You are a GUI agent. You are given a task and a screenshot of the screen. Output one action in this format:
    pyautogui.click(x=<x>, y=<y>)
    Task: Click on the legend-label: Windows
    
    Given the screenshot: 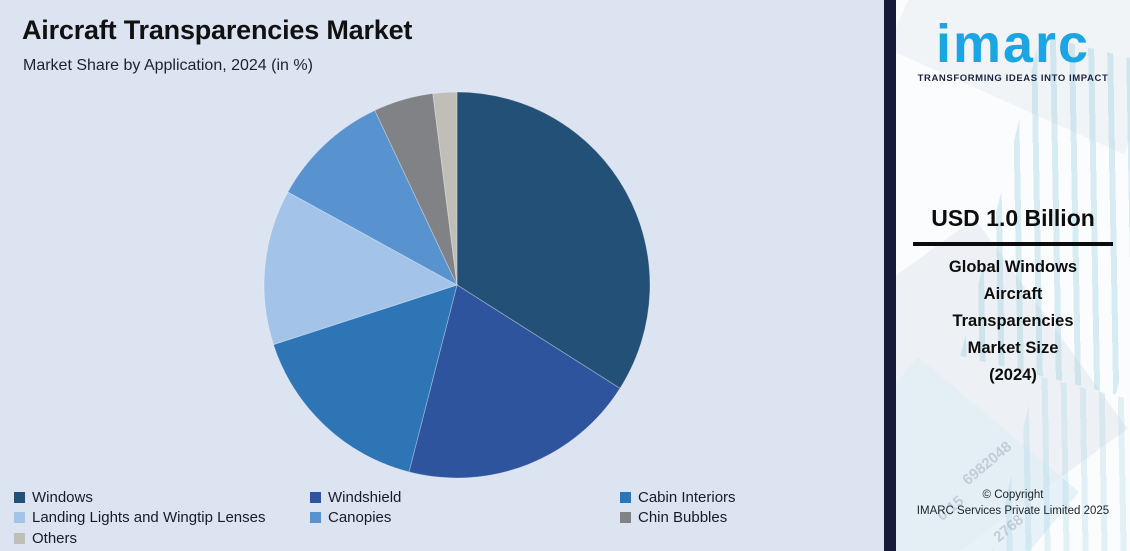 What is the action you would take?
    pyautogui.click(x=62, y=497)
    